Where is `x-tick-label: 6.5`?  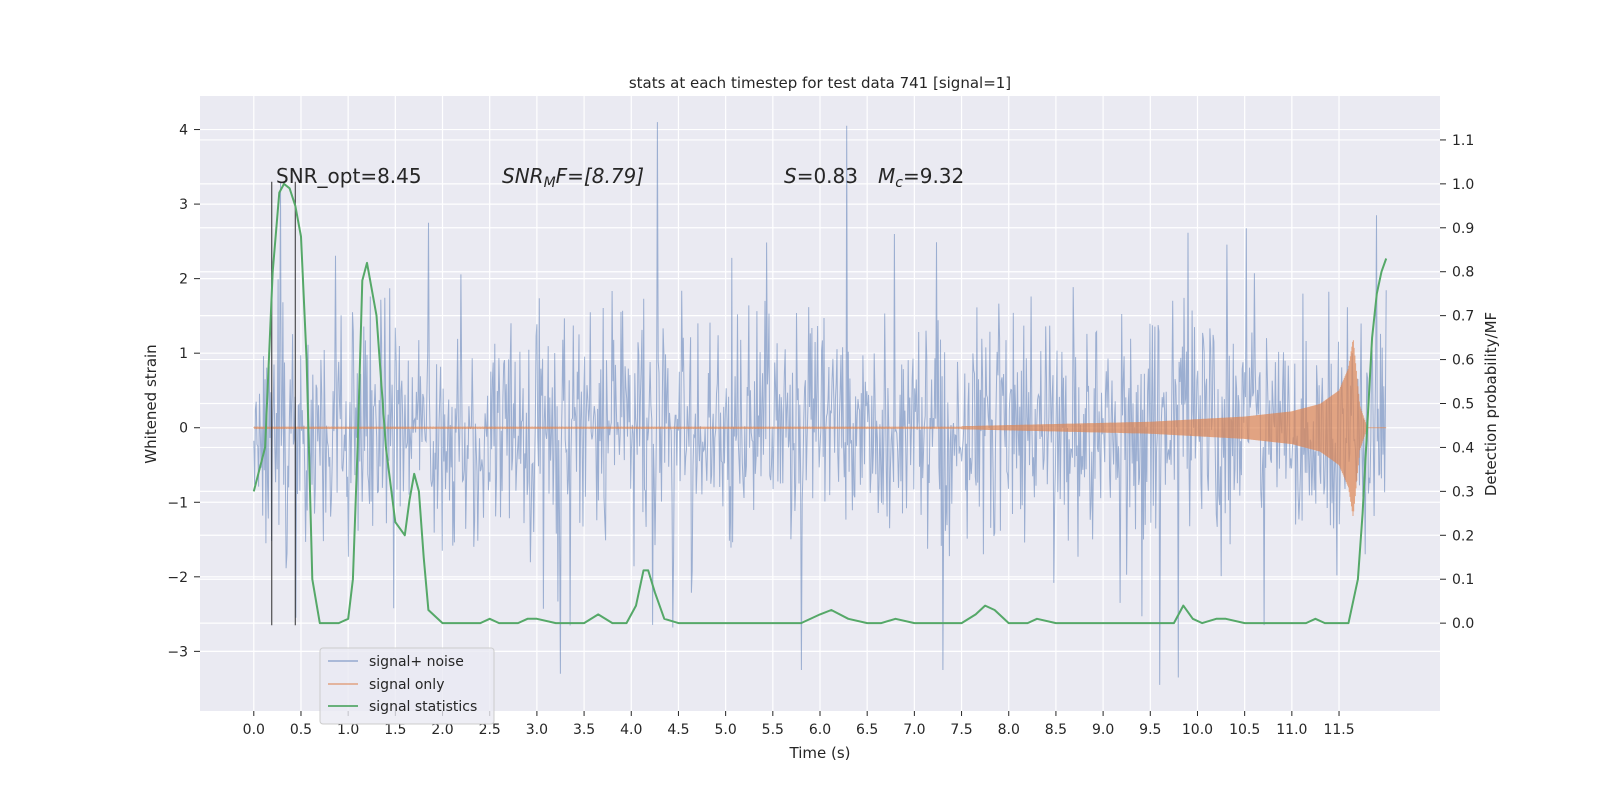 x-tick-label: 6.5 is located at coordinates (867, 730).